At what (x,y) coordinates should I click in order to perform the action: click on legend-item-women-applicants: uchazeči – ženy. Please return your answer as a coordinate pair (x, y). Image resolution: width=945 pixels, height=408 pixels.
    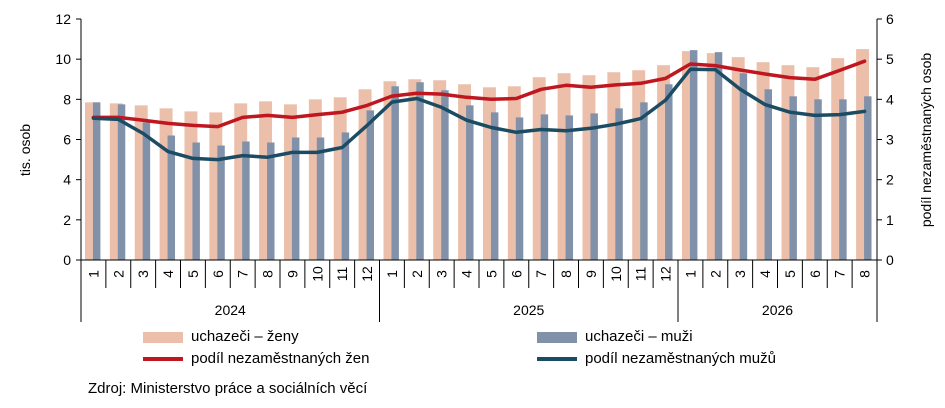
    Looking at the image, I should click on (221, 336).